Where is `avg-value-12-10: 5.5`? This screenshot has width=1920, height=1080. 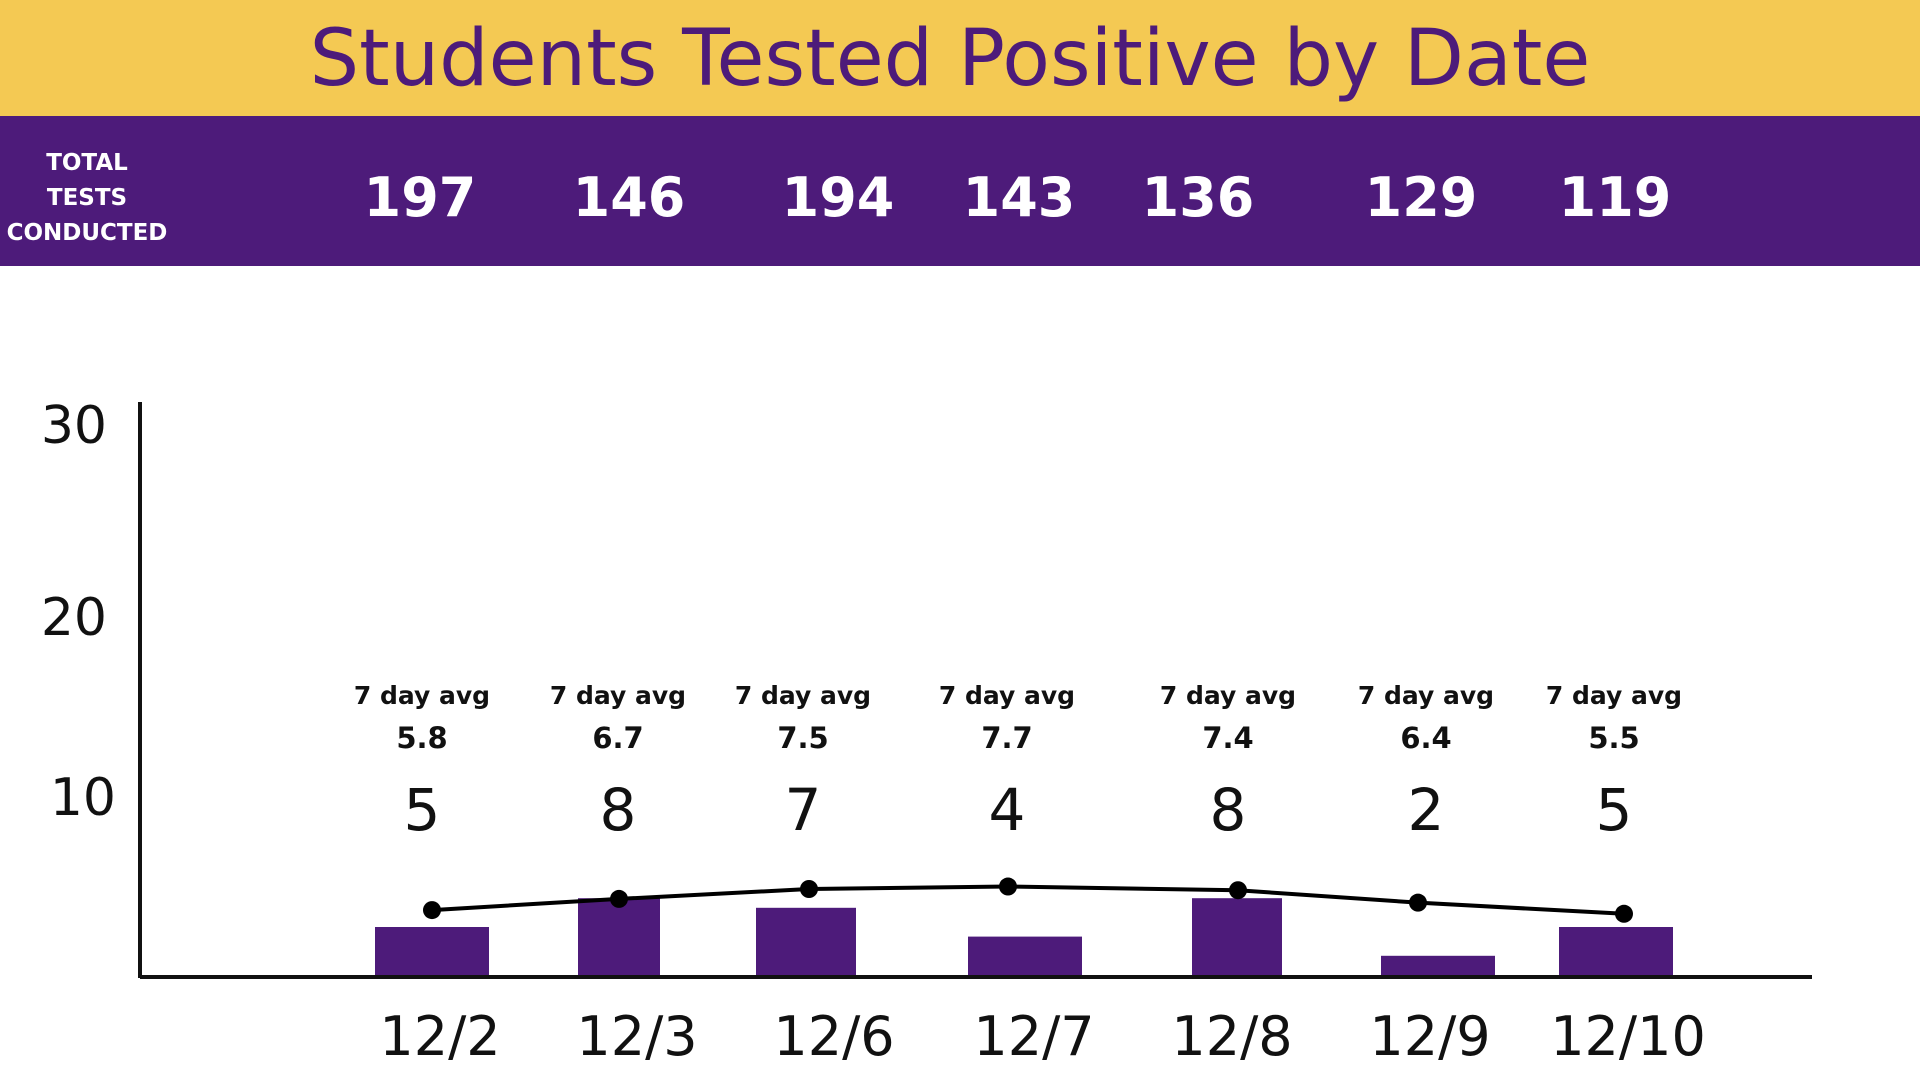 avg-value-12-10: 5.5 is located at coordinates (1613, 738).